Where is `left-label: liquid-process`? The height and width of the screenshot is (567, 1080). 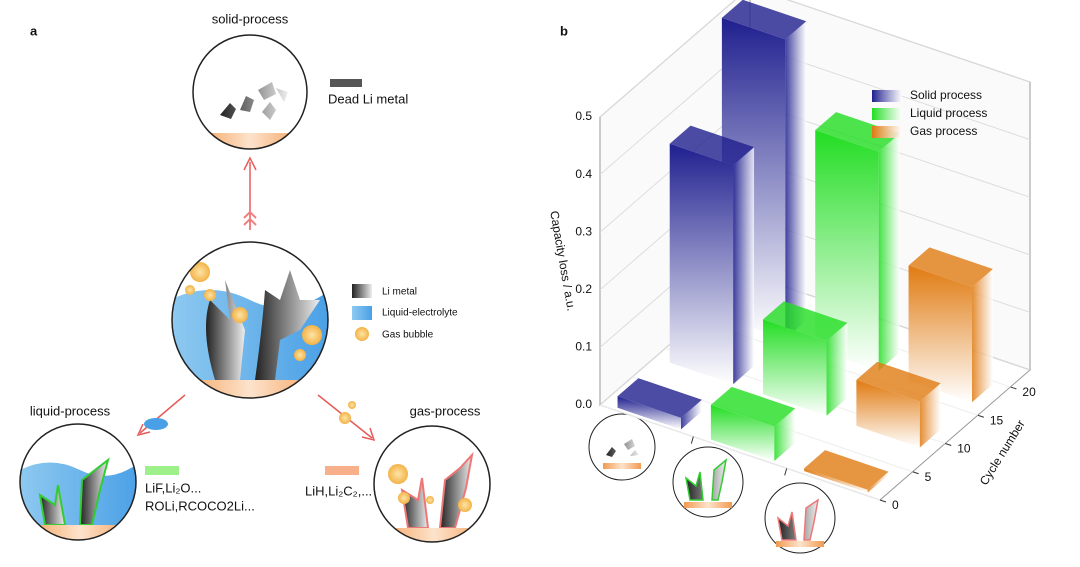 left-label: liquid-process is located at coordinates (70, 410).